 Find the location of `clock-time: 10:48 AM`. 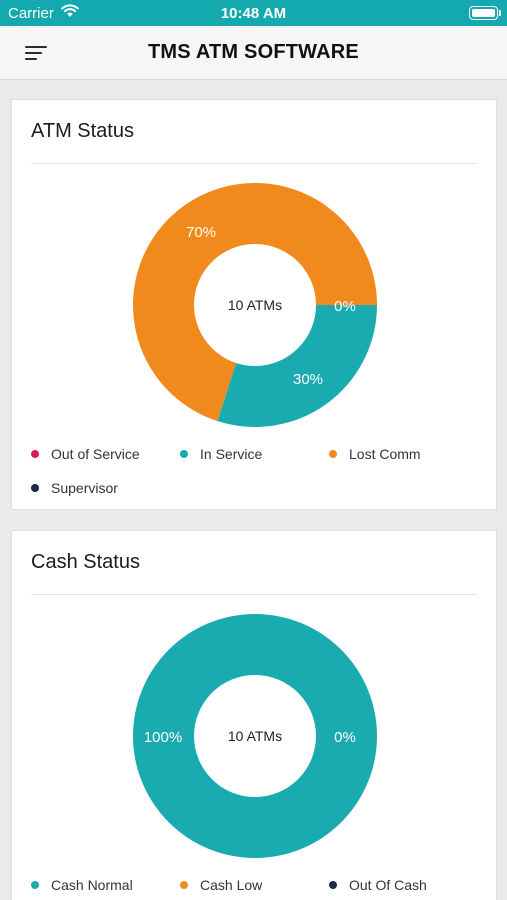

clock-time: 10:48 AM is located at coordinates (253, 13).